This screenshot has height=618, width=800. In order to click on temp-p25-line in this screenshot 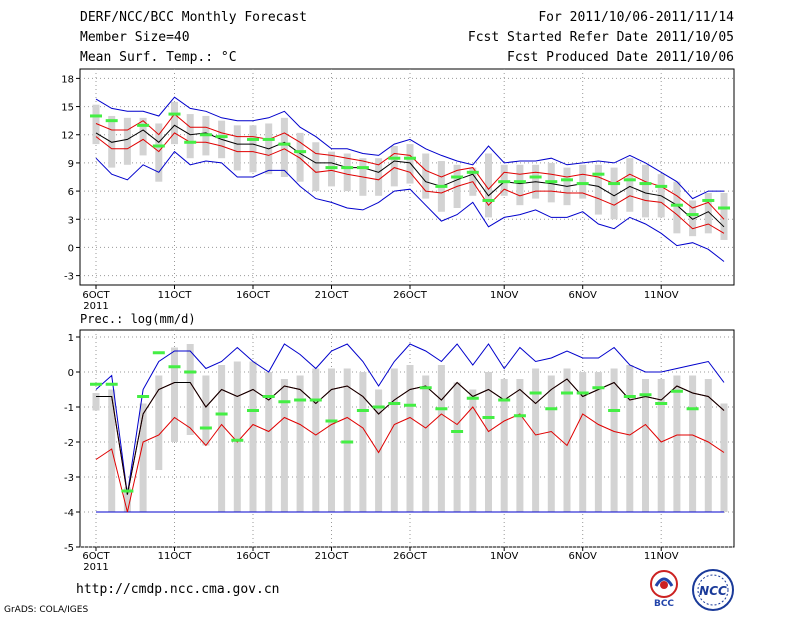, I will do `click(410, 183)`.